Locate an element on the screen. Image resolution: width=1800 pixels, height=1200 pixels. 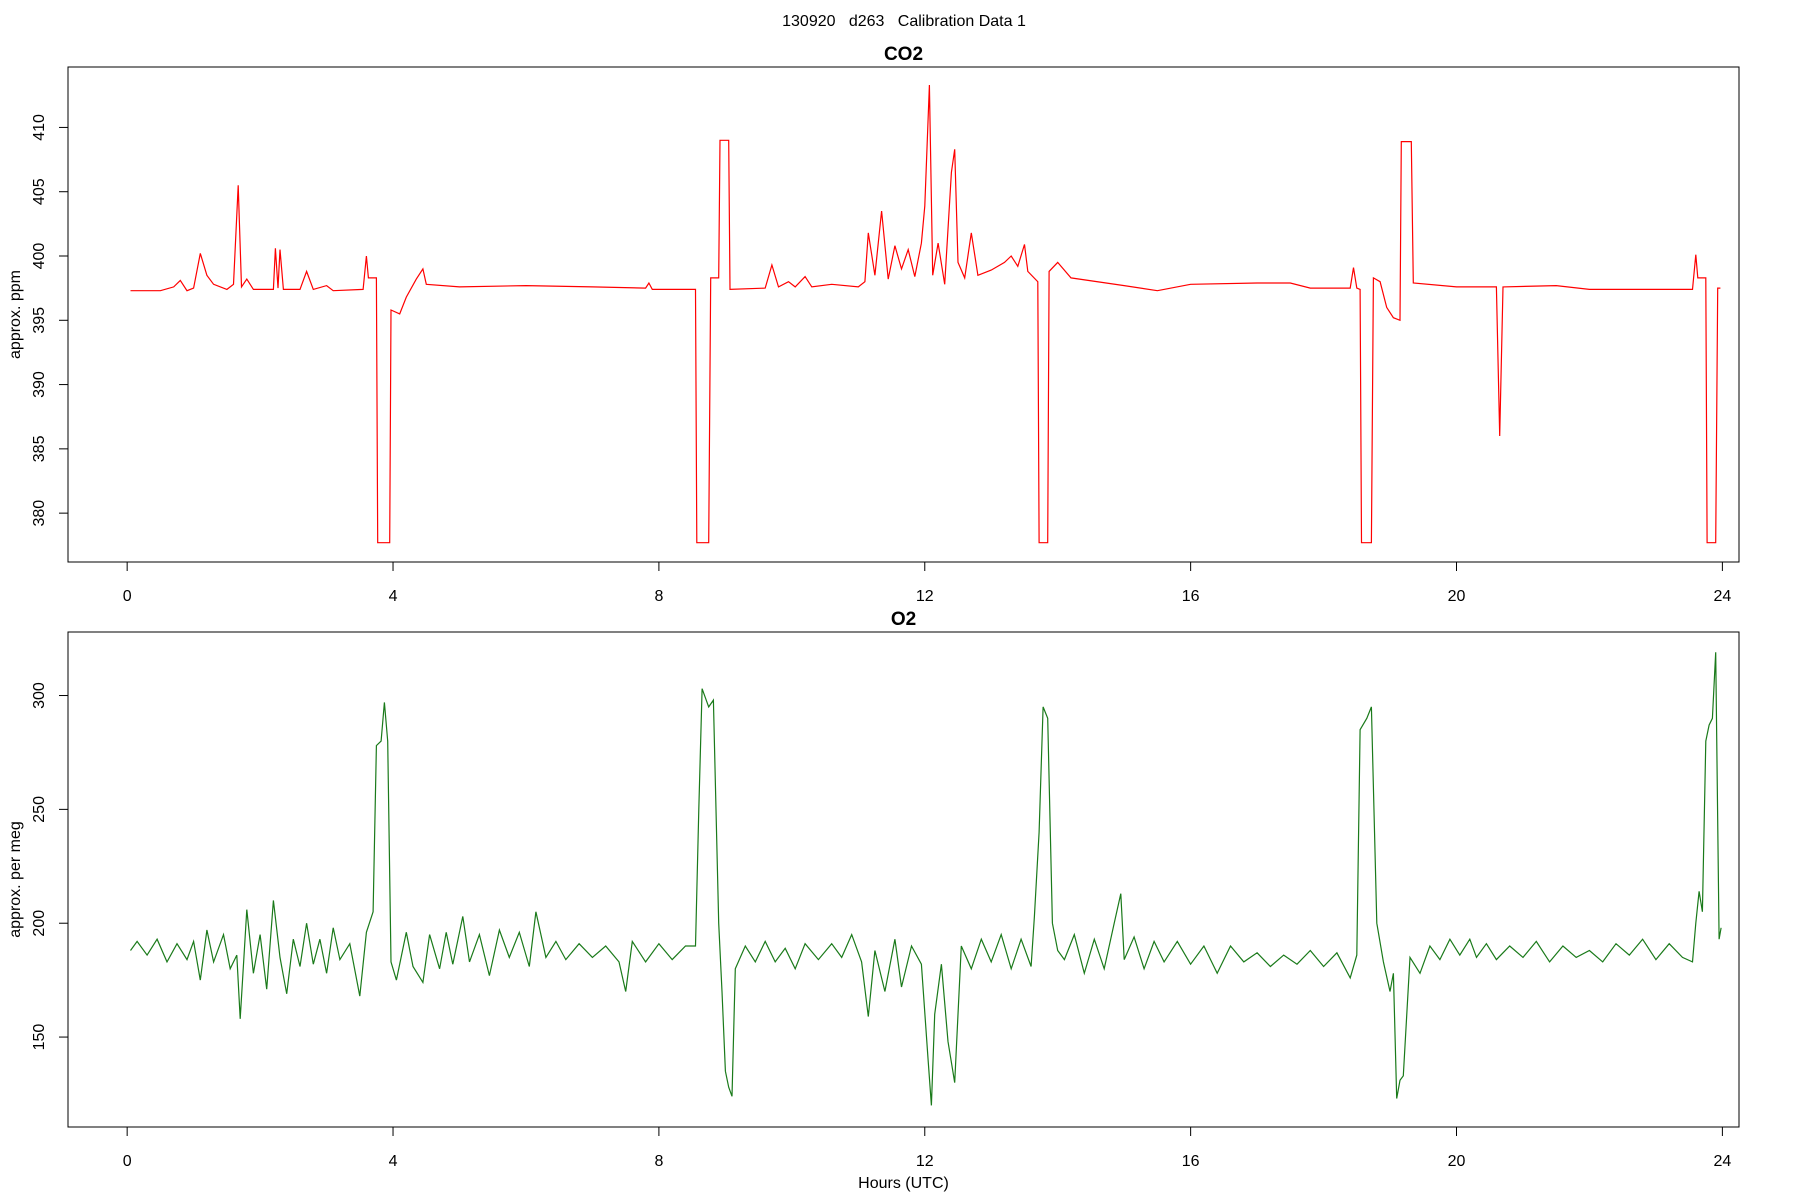
panel-title: O2 is located at coordinates (903, 619).